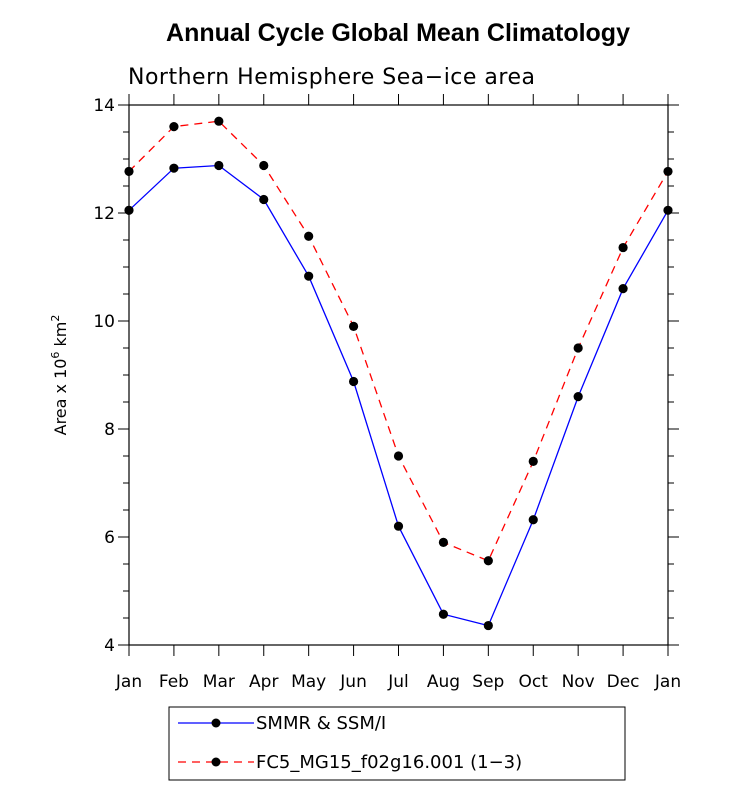 This screenshot has width=733, height=785. What do you see at coordinates (174, 682) in the screenshot?
I see `x-tick-label: Feb` at bounding box center [174, 682].